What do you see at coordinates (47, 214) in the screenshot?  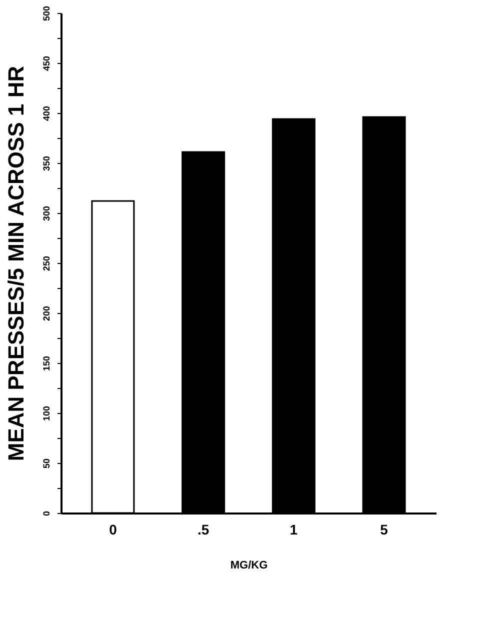 I see `y-tick-label: 300` at bounding box center [47, 214].